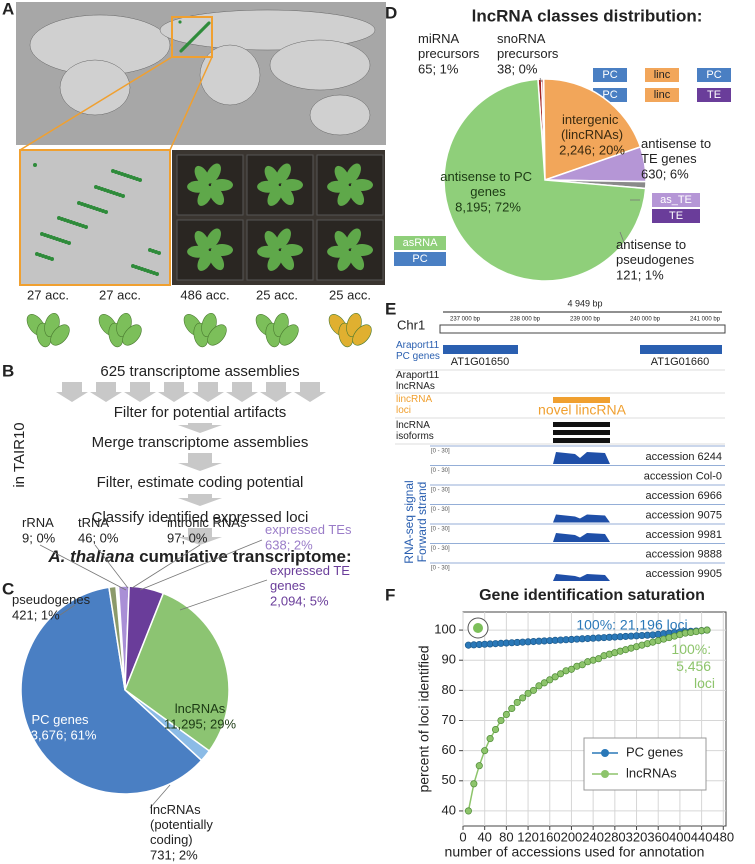 The image size is (755, 864). I want to click on slice-value: 2,246; 20%, so click(592, 149).